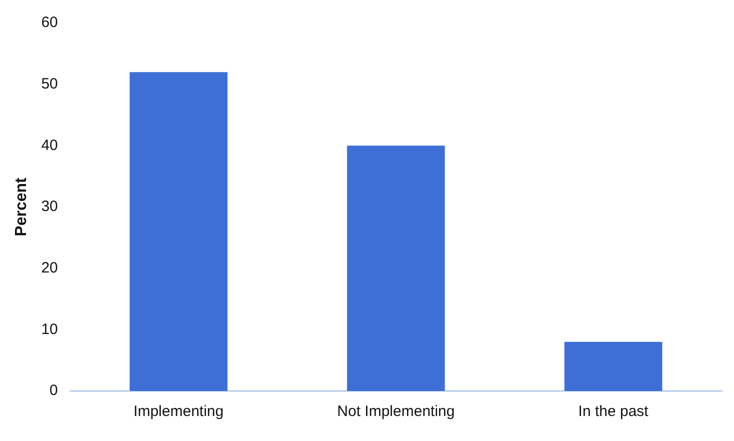  What do you see at coordinates (54, 391) in the screenshot?
I see `y-tick-label: 0` at bounding box center [54, 391].